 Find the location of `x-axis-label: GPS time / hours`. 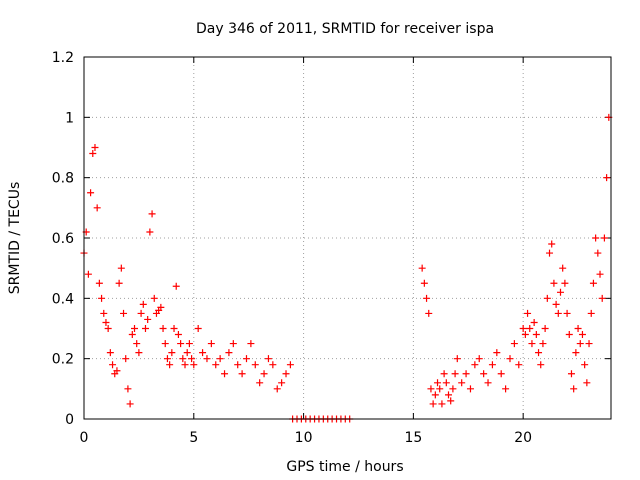

x-axis-label: GPS time / hours is located at coordinates (344, 467).